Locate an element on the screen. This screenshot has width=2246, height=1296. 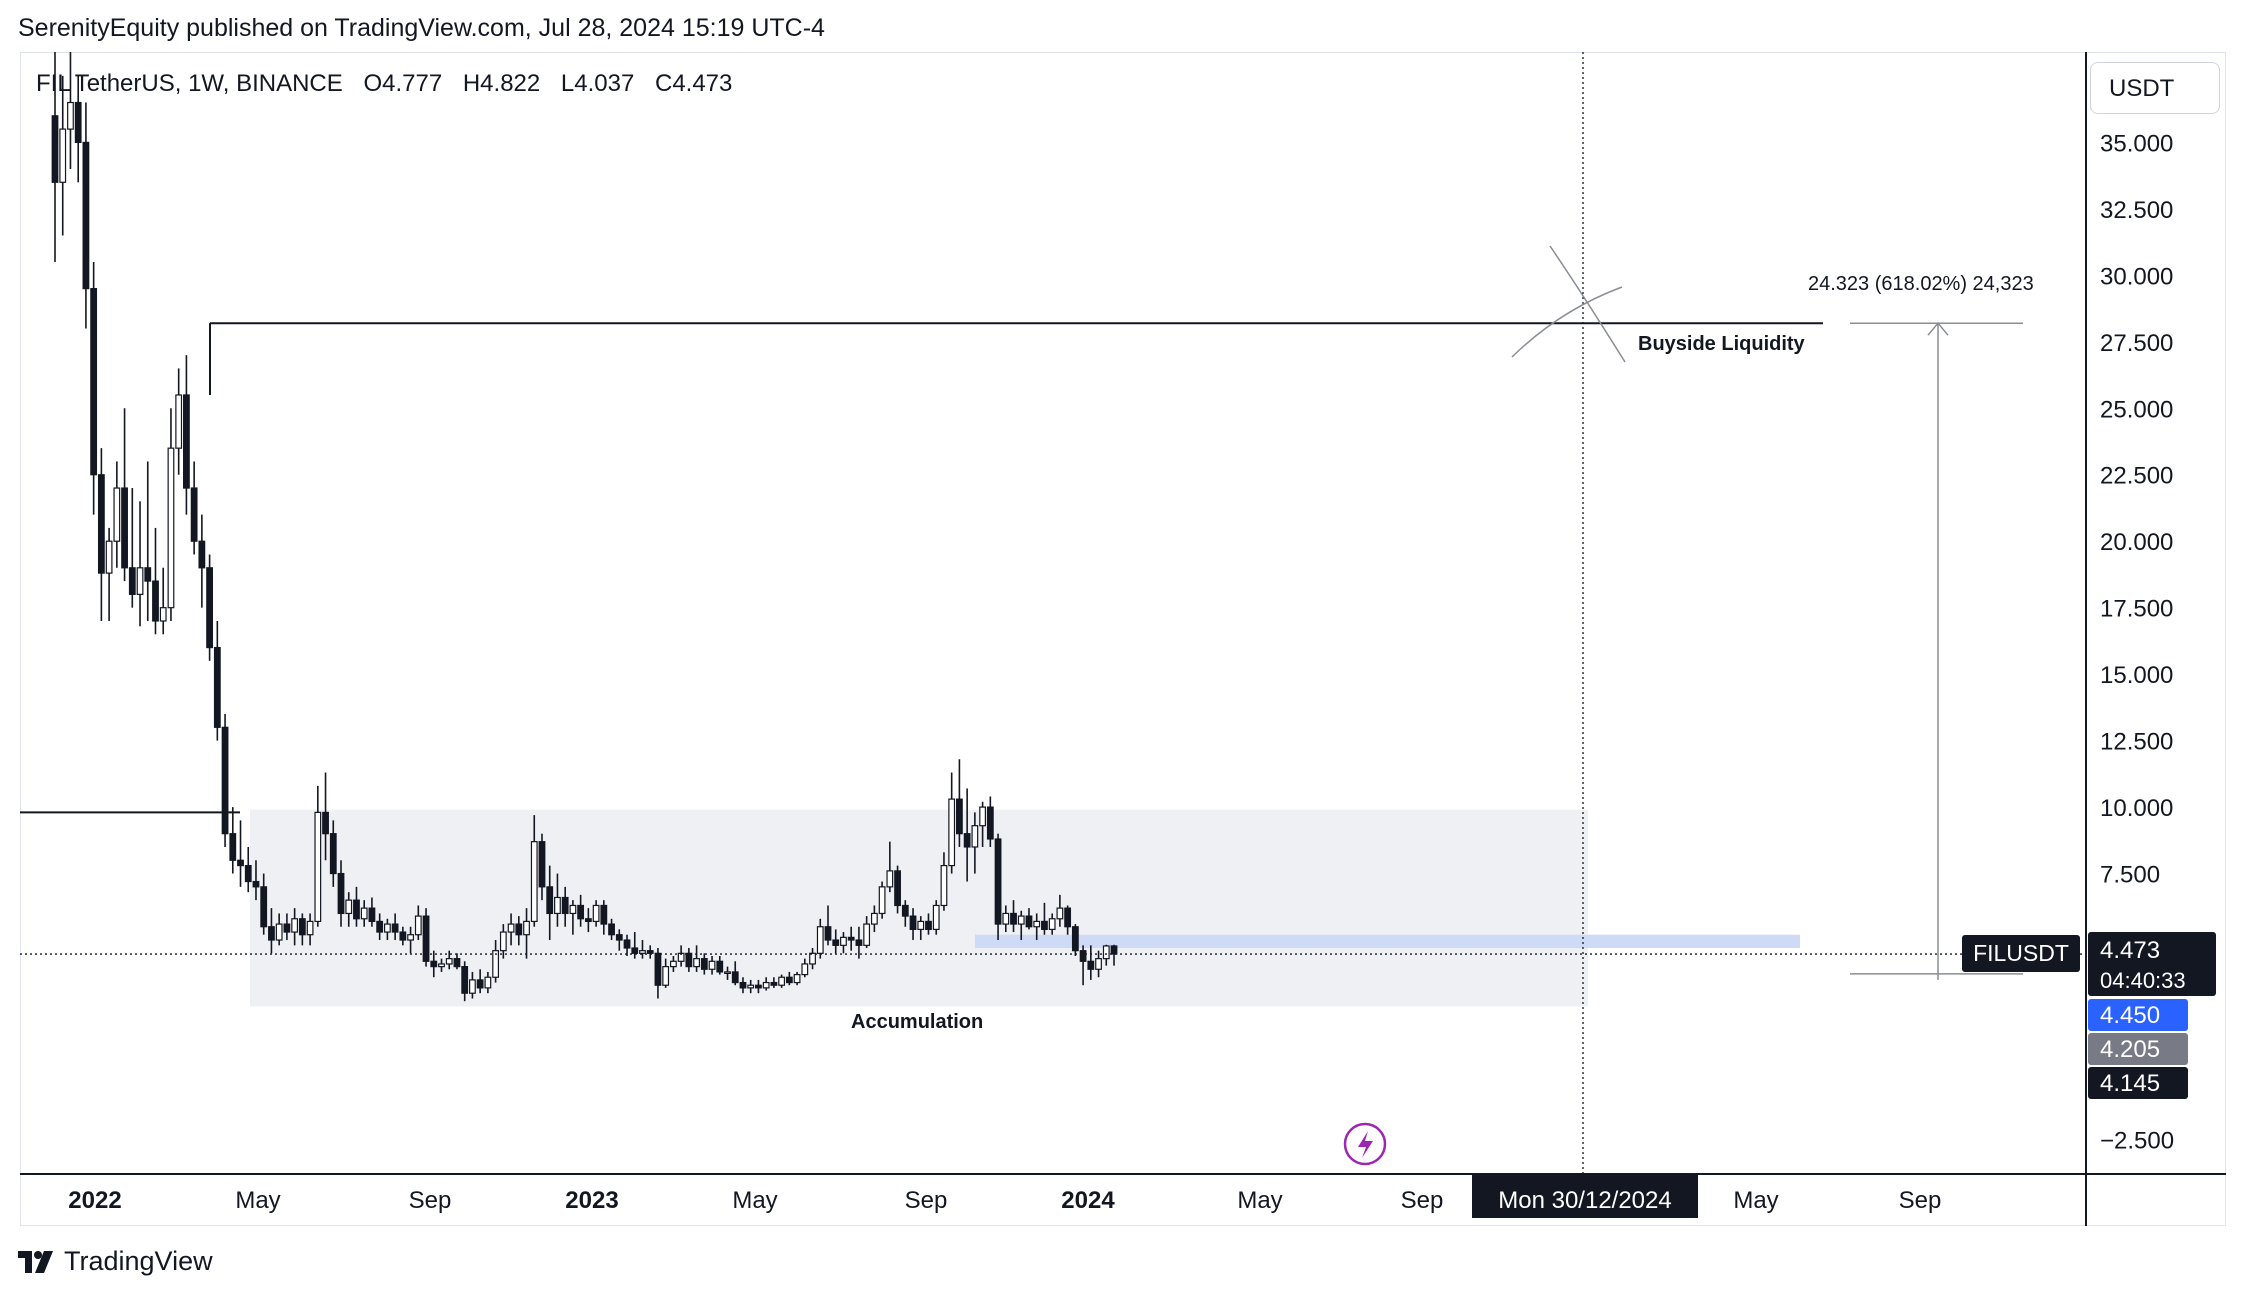
y-tick-label: 12.500 is located at coordinates (2136, 742).